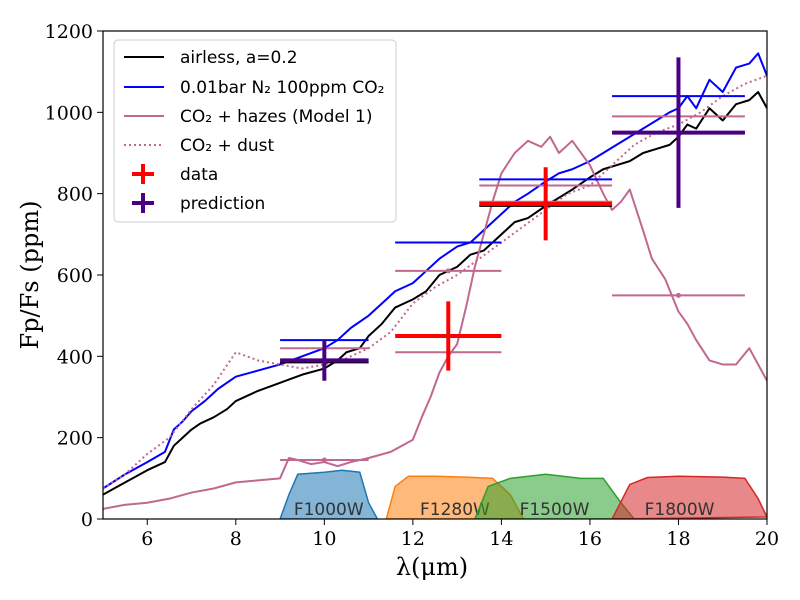  Describe the element at coordinates (236, 539) in the screenshot. I see `x-tick-label: 8` at that location.